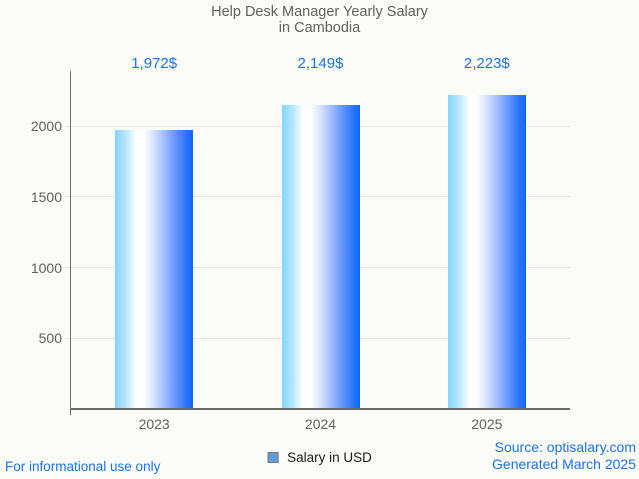 This screenshot has height=479, width=639. I want to click on chart-title-line1: Help Desk Manager Yearly Salary, so click(319, 12).